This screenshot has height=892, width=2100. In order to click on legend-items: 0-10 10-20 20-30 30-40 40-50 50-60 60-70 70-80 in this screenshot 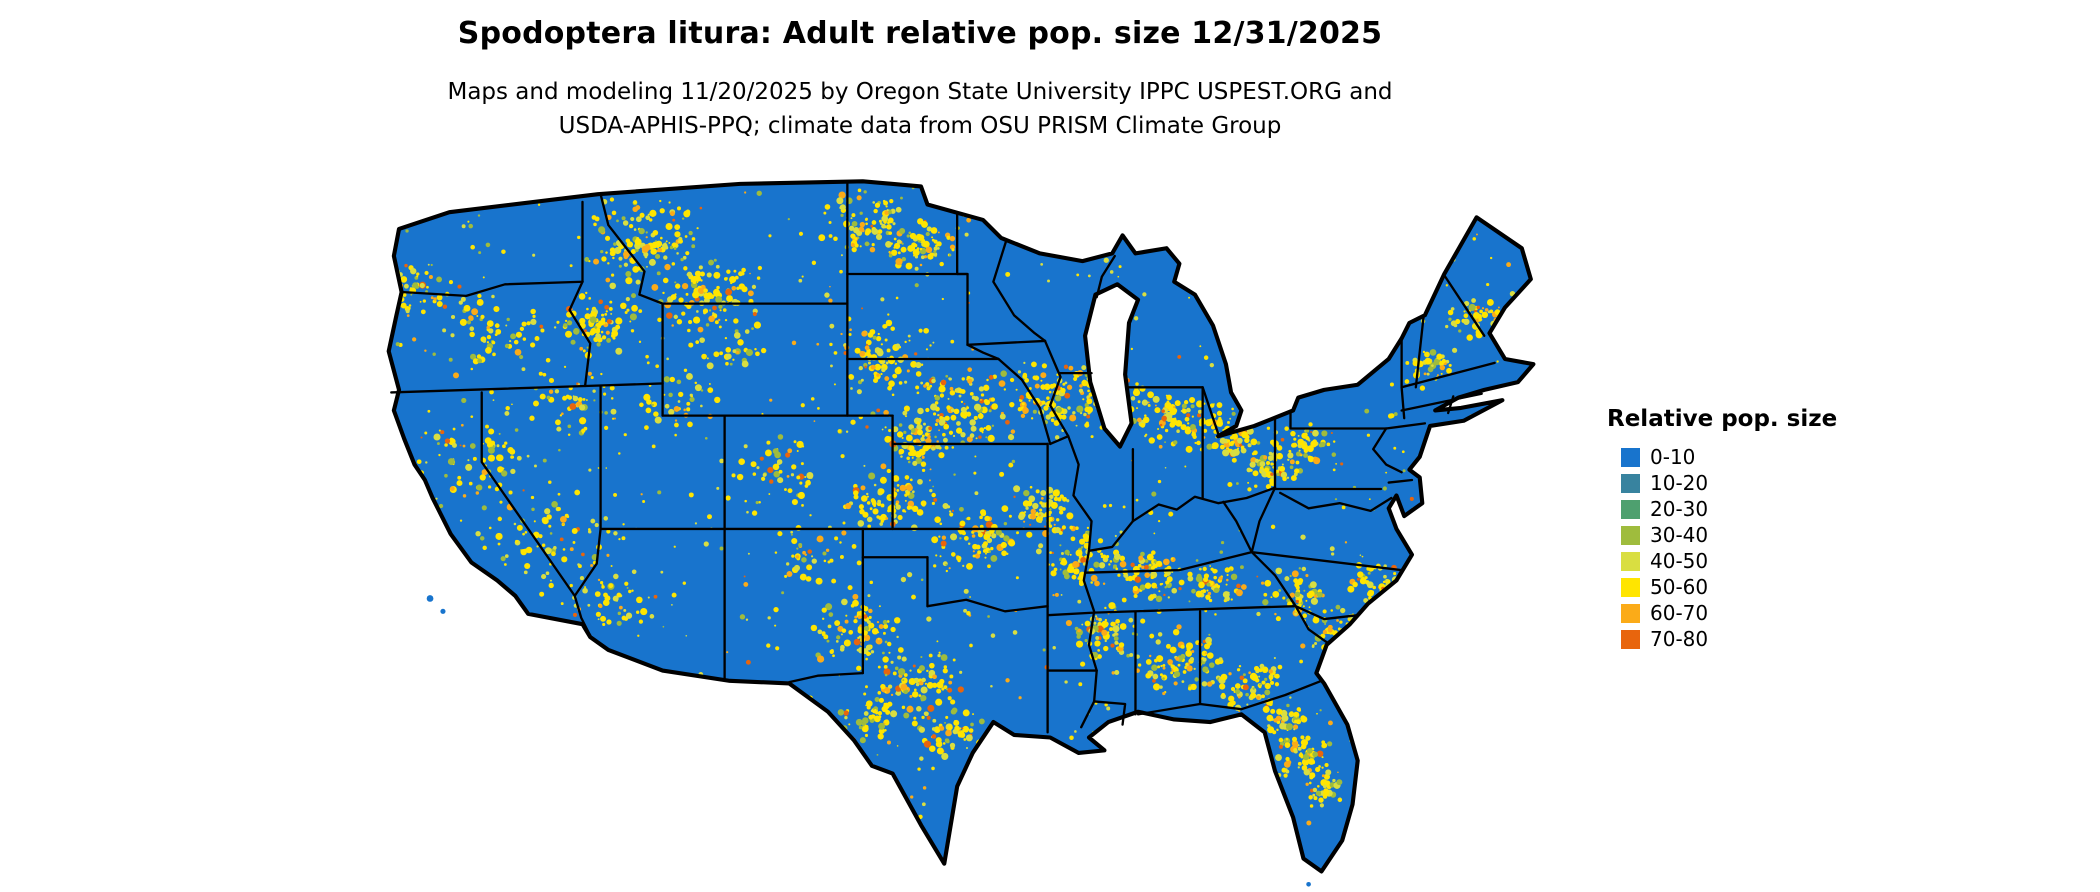, I will do `click(1747, 548)`.